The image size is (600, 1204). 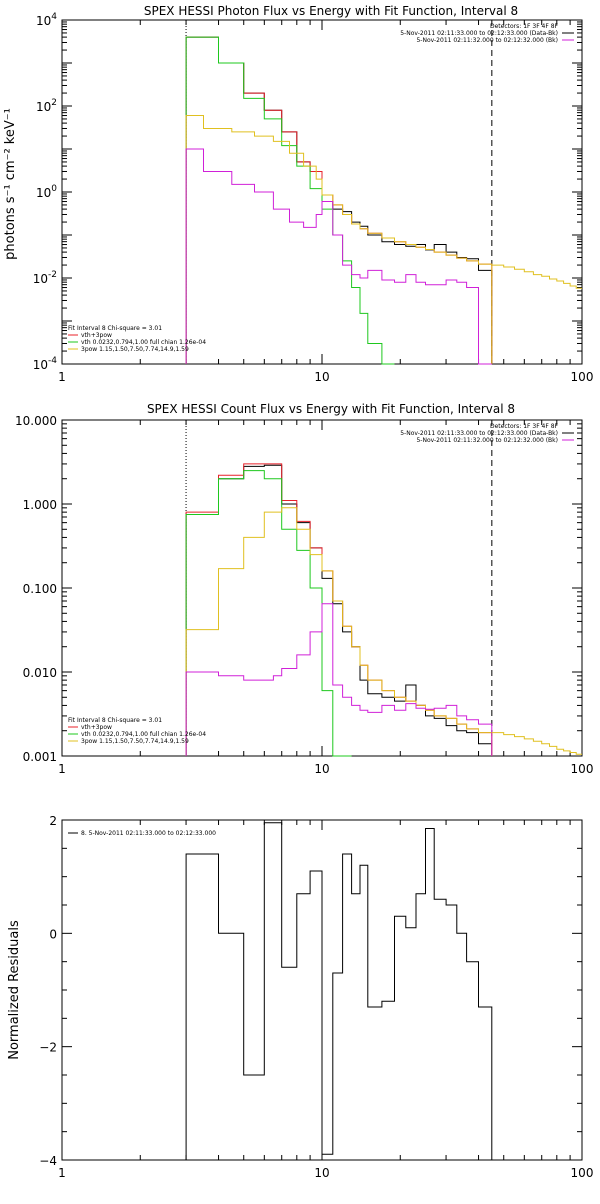 I want to click on y-tick-label: 0.001, so click(x=40, y=757).